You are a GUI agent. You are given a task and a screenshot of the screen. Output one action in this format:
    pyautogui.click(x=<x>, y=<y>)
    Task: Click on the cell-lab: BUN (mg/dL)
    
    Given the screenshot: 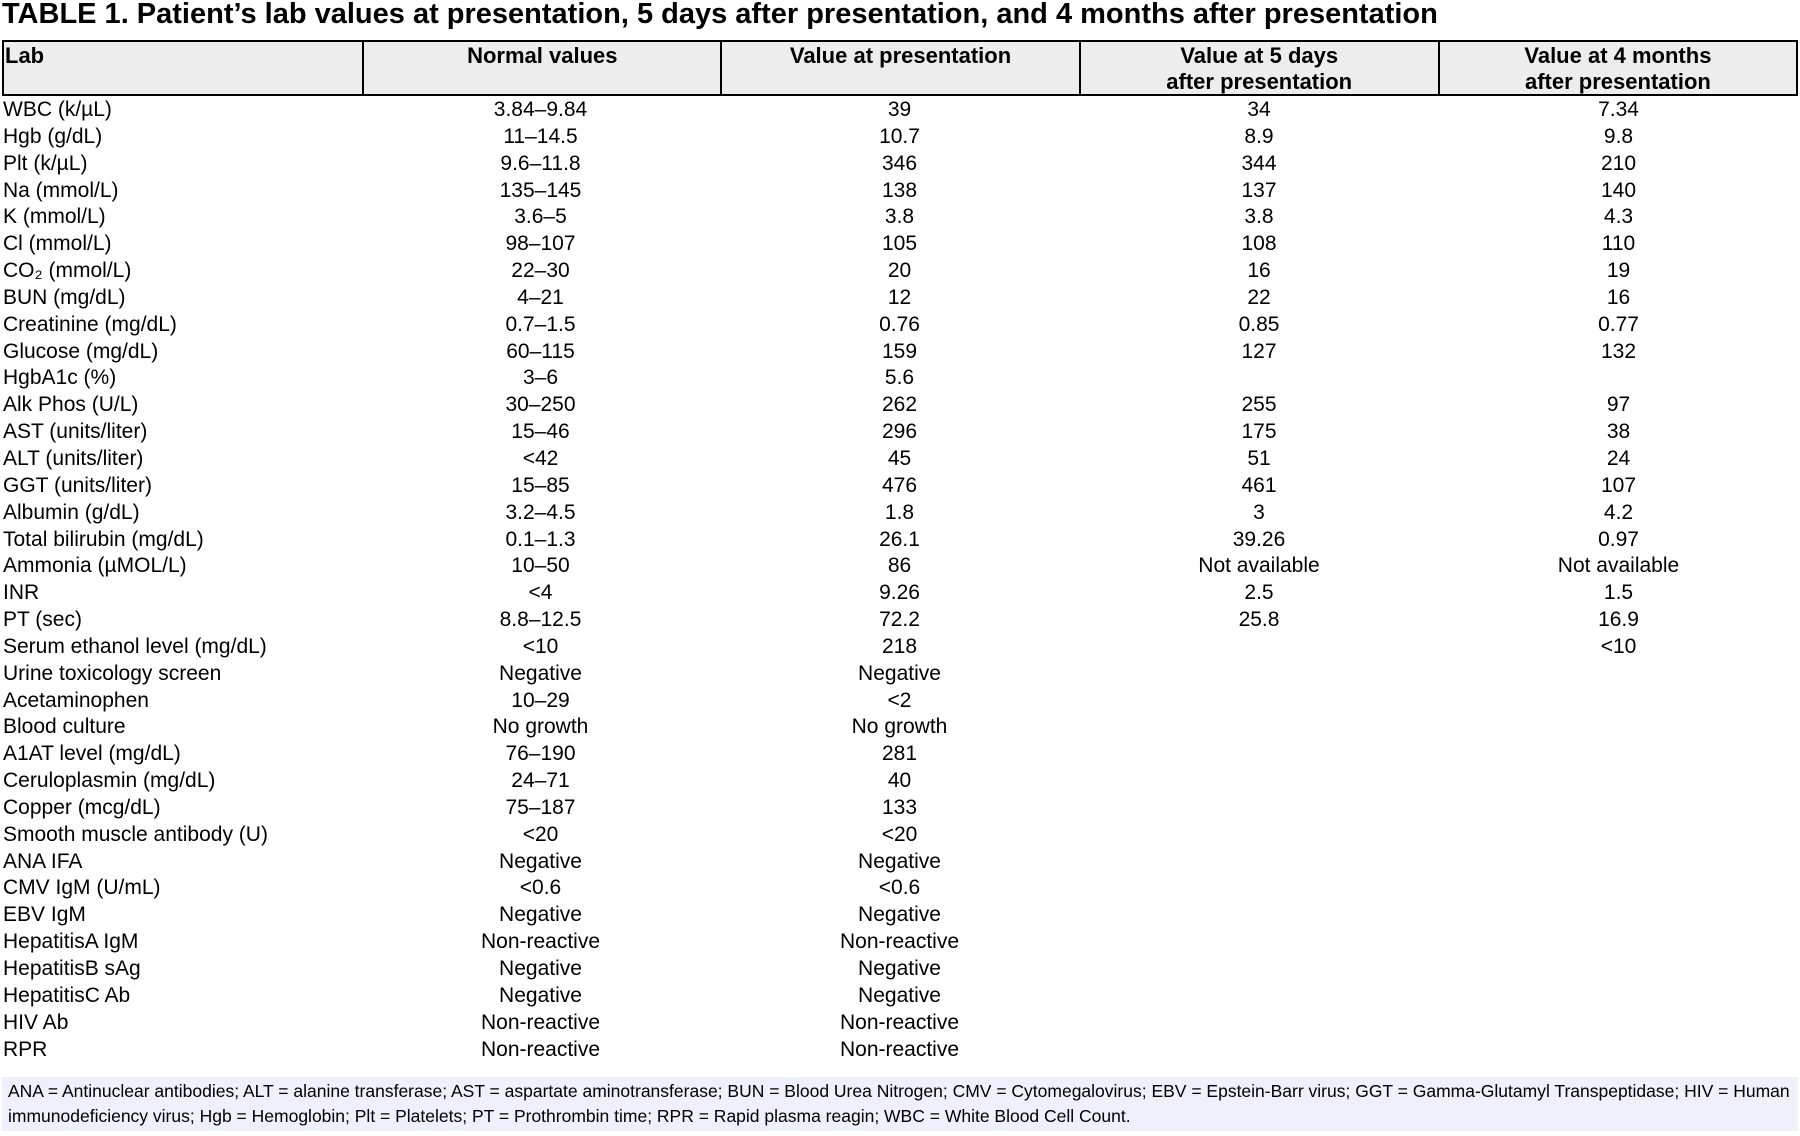 What is the action you would take?
    pyautogui.click(x=64, y=297)
    